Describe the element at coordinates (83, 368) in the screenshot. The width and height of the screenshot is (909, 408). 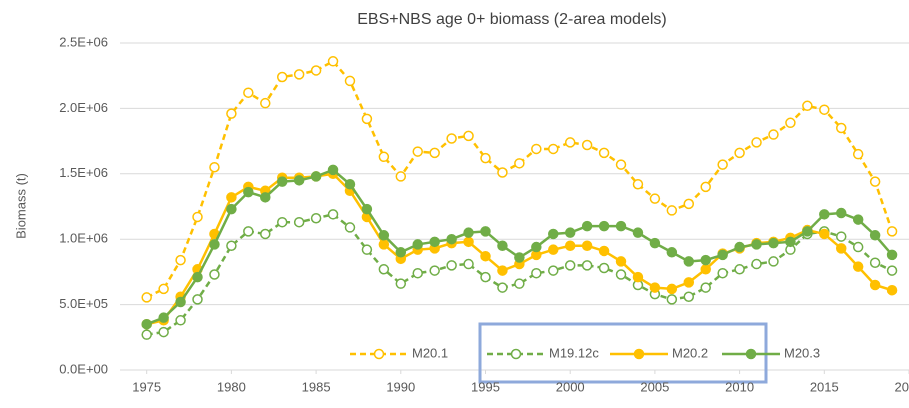
I see `y-tick-label: 0.0E+00` at that location.